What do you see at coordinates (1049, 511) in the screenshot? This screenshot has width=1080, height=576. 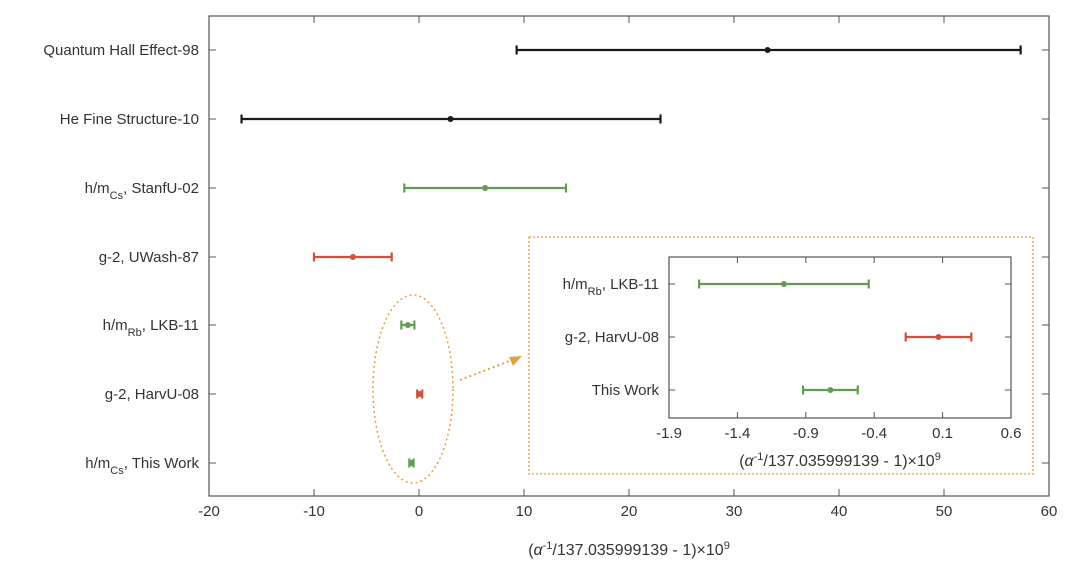 I see `main-x-tick-label: 60` at bounding box center [1049, 511].